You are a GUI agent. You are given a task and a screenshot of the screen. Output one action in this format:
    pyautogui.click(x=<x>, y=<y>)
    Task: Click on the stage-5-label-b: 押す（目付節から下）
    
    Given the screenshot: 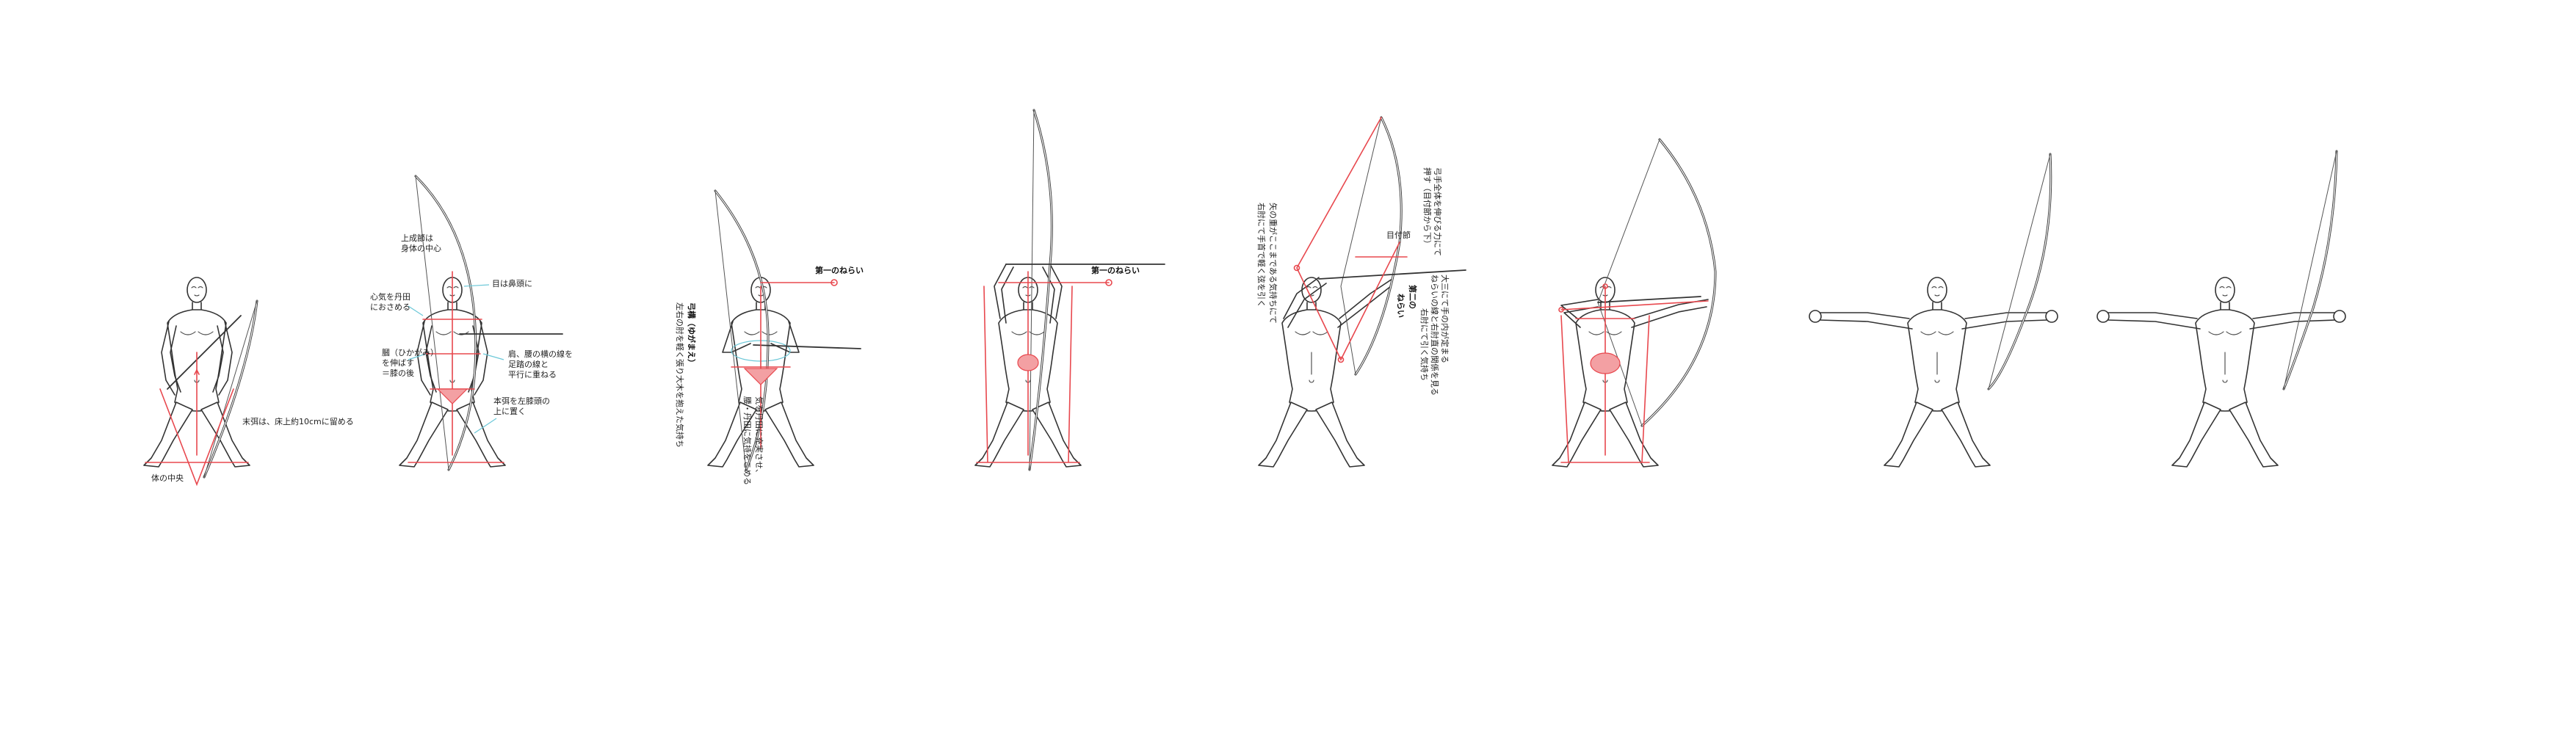 What is the action you would take?
    pyautogui.click(x=1427, y=207)
    